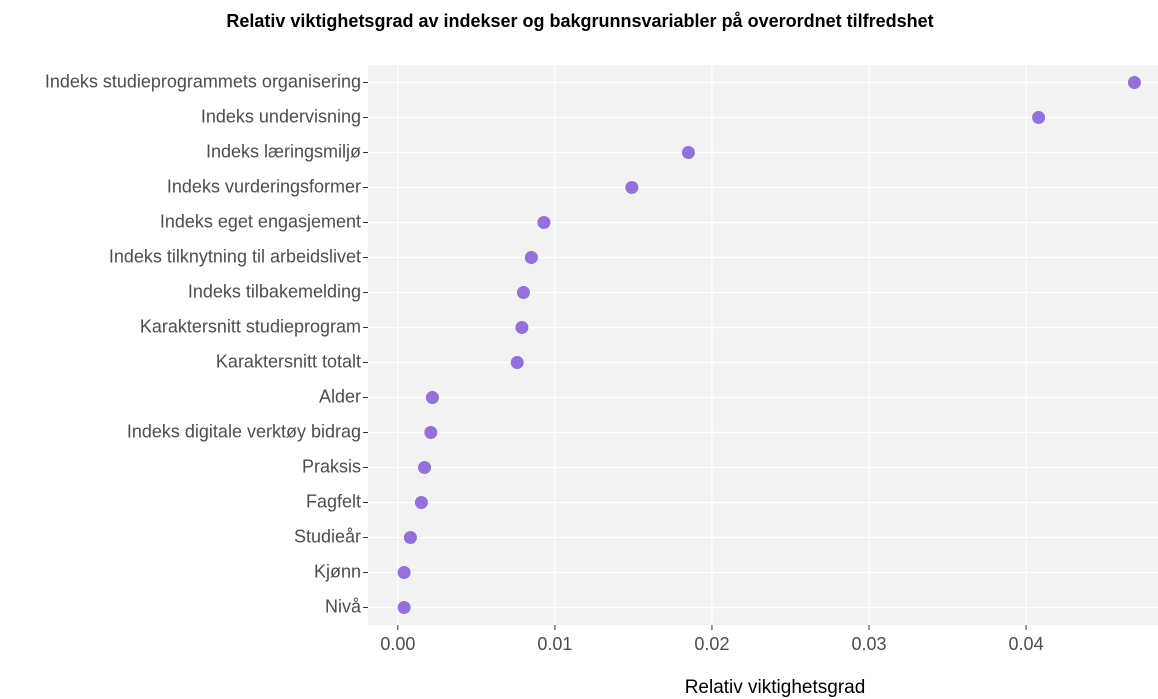 This screenshot has height=699, width=1158. I want to click on x-axis-title: Relativ viktighetsgrad, so click(775, 687).